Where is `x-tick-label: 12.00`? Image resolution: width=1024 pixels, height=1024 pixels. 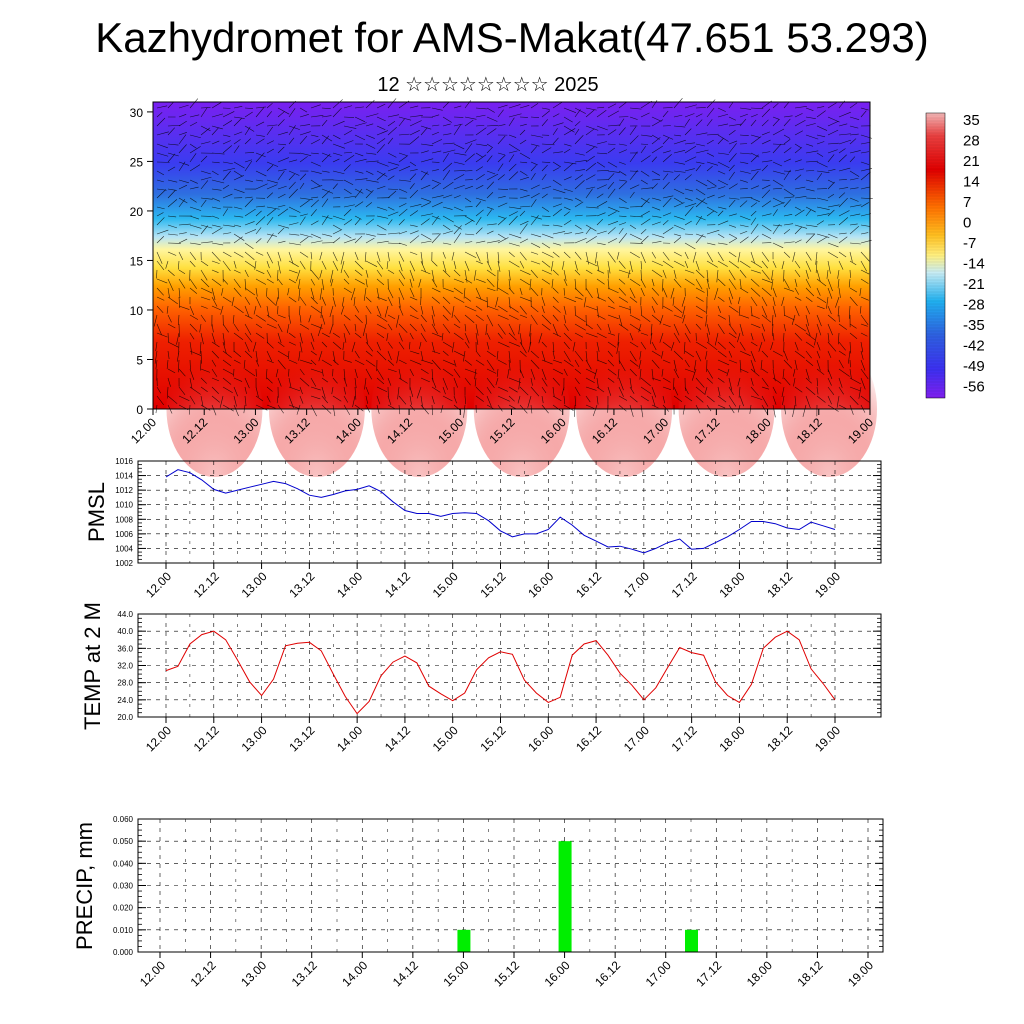 x-tick-label: 12.00 is located at coordinates (158, 738).